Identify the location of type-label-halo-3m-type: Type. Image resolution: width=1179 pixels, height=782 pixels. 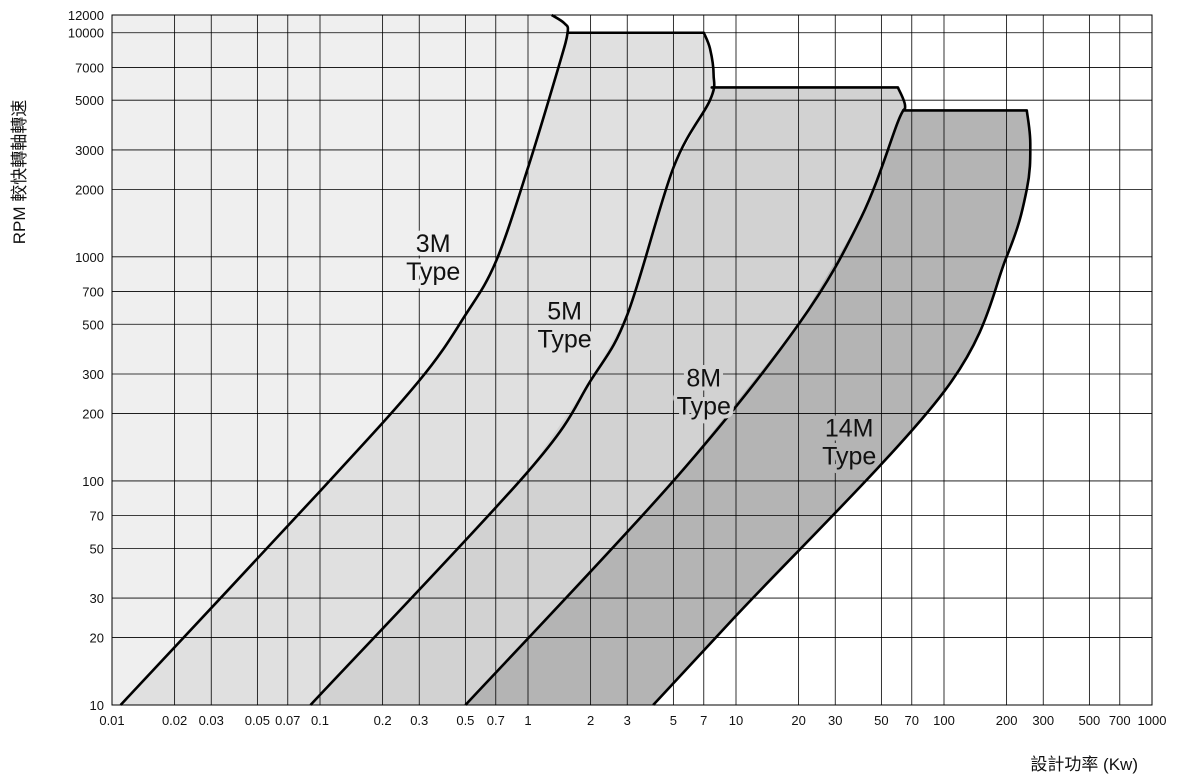
(433, 272).